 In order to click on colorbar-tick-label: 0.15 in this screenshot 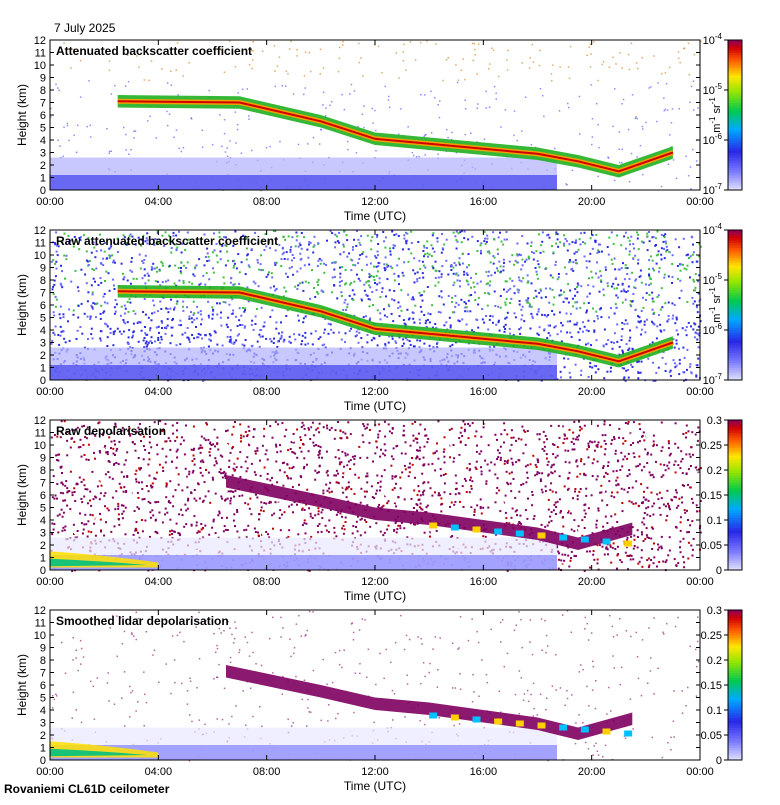, I will do `click(711, 496)`.